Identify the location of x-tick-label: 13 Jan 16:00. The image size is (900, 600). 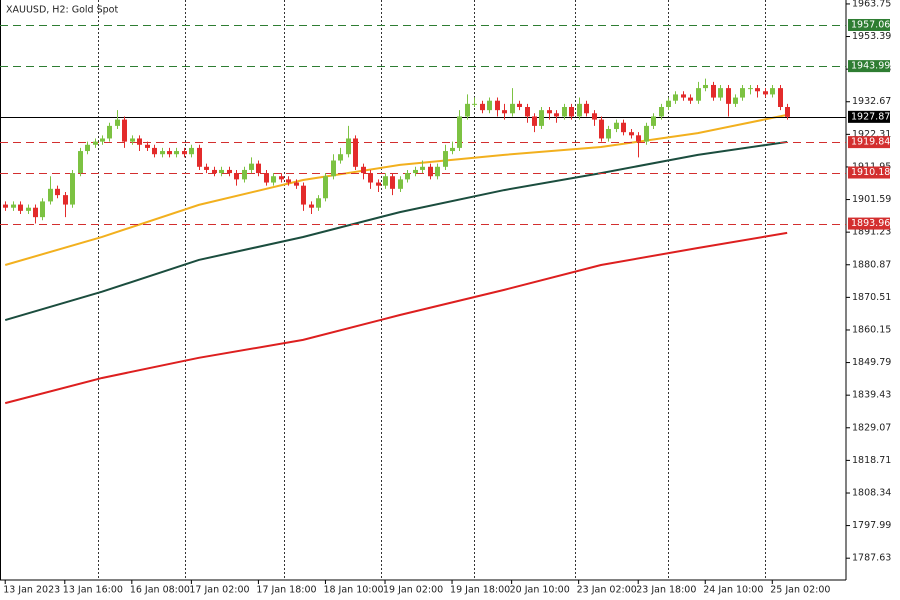
(93, 590).